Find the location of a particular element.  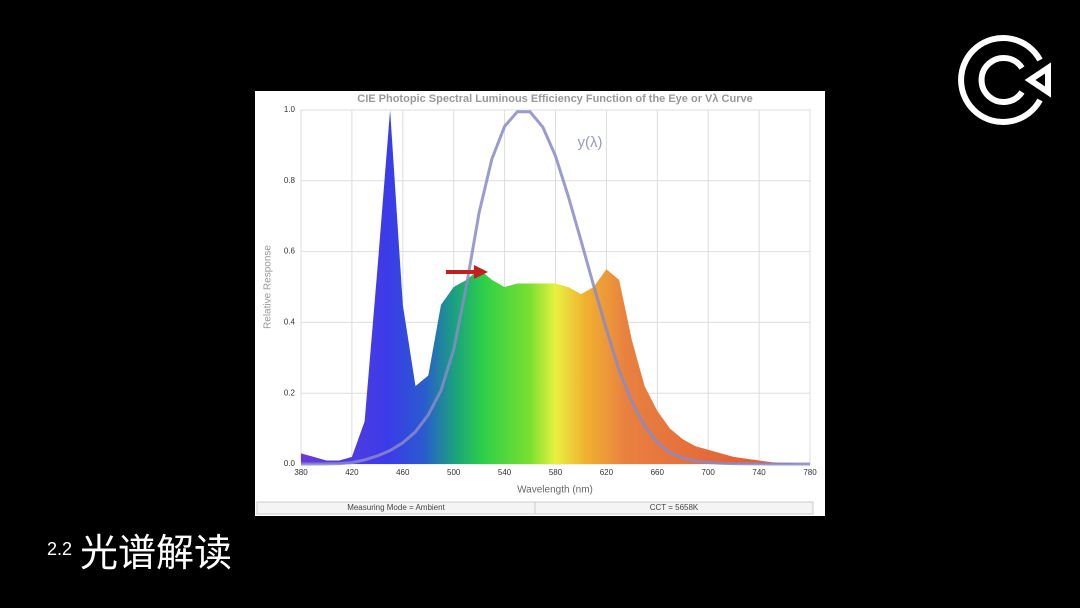

y-tick-label: 1.0 is located at coordinates (290, 109).